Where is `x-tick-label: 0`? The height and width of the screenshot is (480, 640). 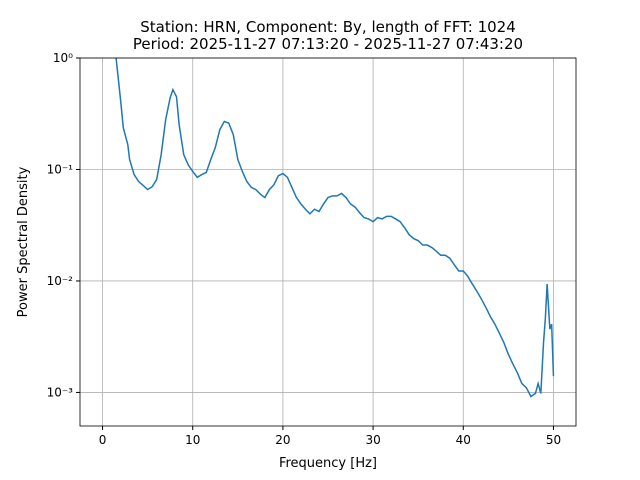 x-tick-label: 0 is located at coordinates (103, 440).